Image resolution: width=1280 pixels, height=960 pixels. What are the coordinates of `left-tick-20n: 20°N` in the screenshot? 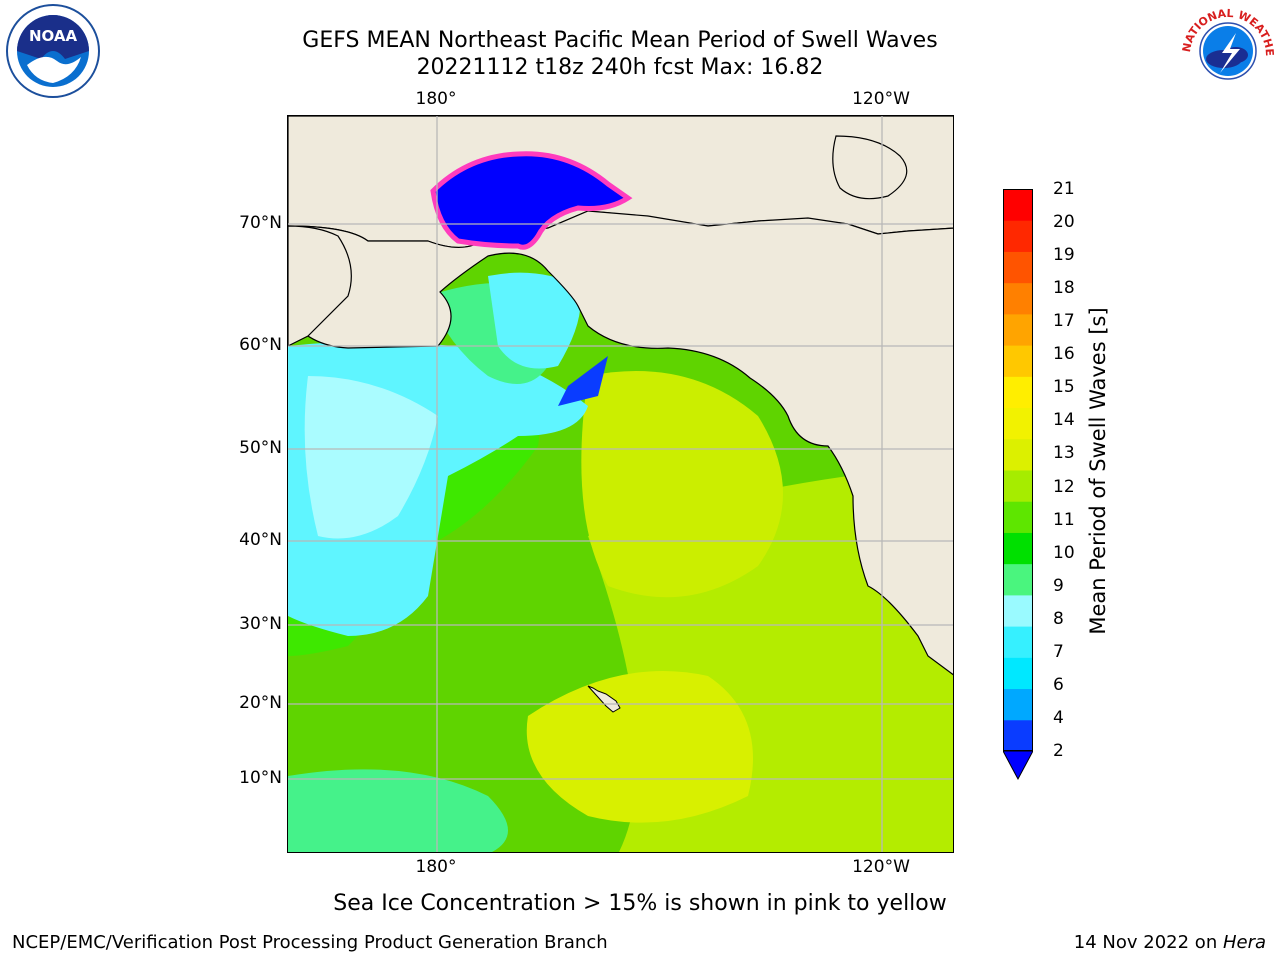 It's located at (260, 703).